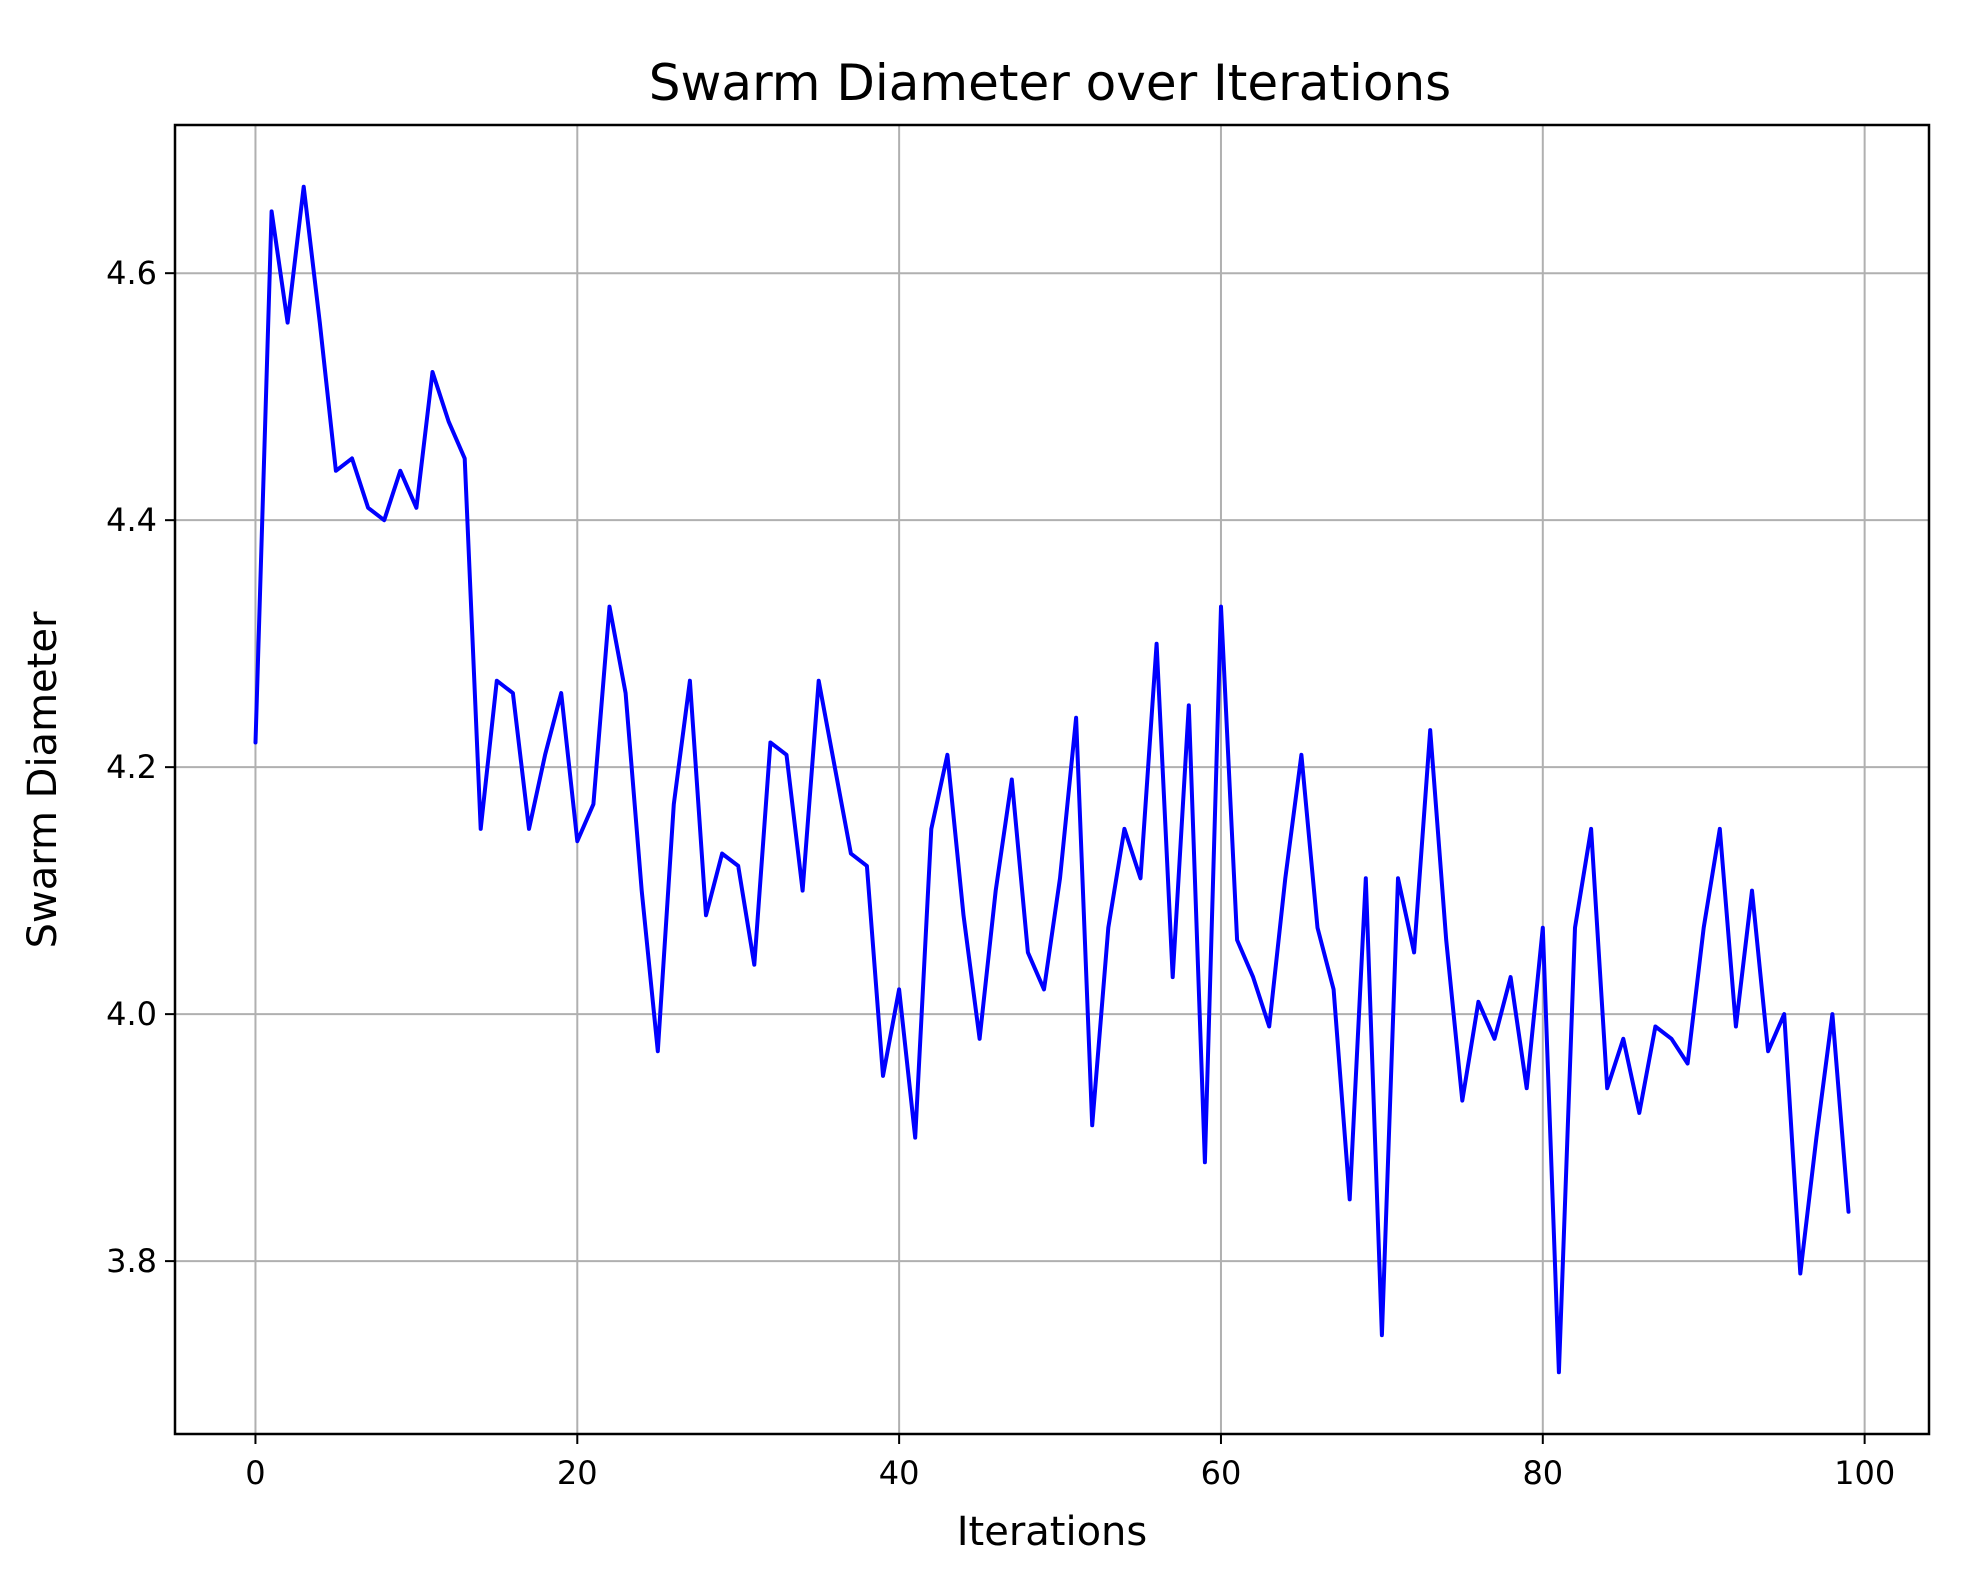 The width and height of the screenshot is (1980, 1573). What do you see at coordinates (131, 520) in the screenshot?
I see `y-tick-label: 4.4` at bounding box center [131, 520].